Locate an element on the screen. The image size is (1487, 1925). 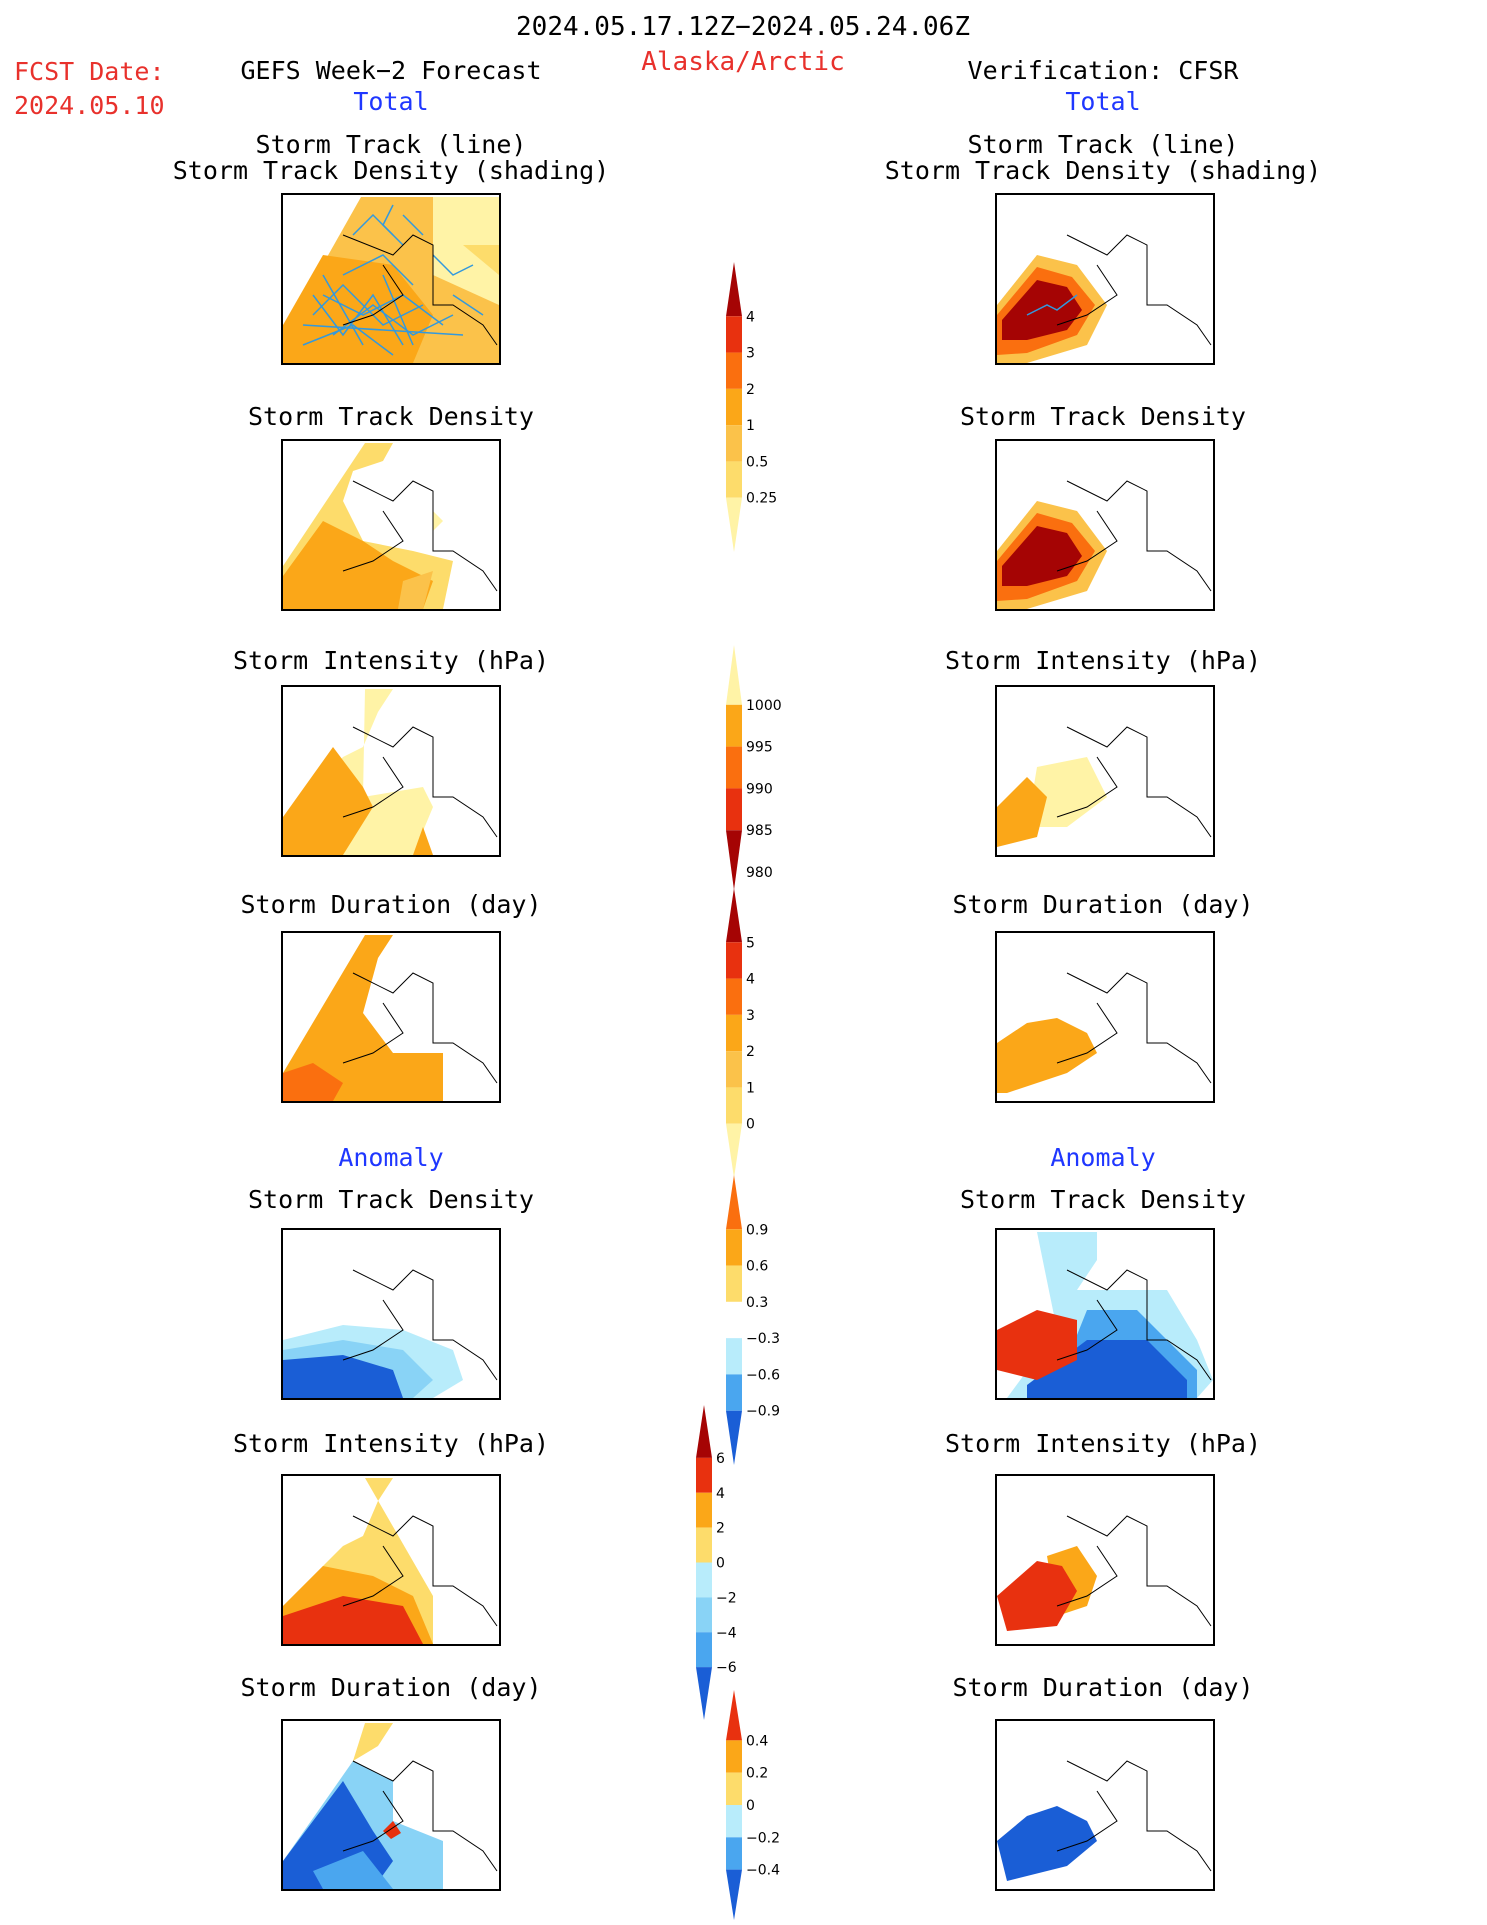
title-track-density-shading-left: Storm Track Density (shading) is located at coordinates (391, 170).